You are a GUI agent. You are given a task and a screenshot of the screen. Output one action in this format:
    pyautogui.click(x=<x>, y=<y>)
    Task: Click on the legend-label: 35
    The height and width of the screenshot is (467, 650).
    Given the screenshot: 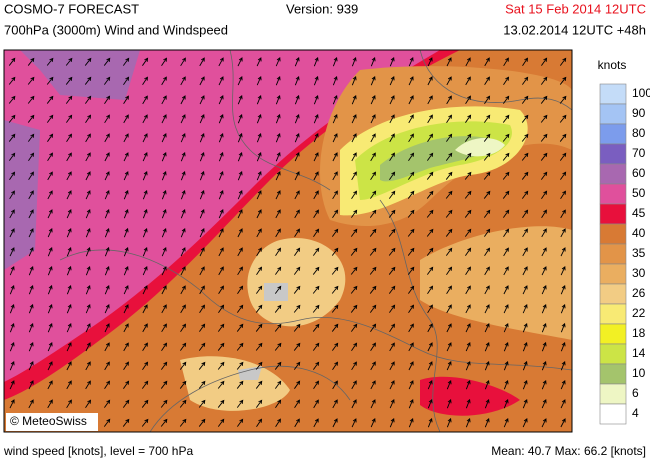 What is the action you would take?
    pyautogui.click(x=639, y=253)
    